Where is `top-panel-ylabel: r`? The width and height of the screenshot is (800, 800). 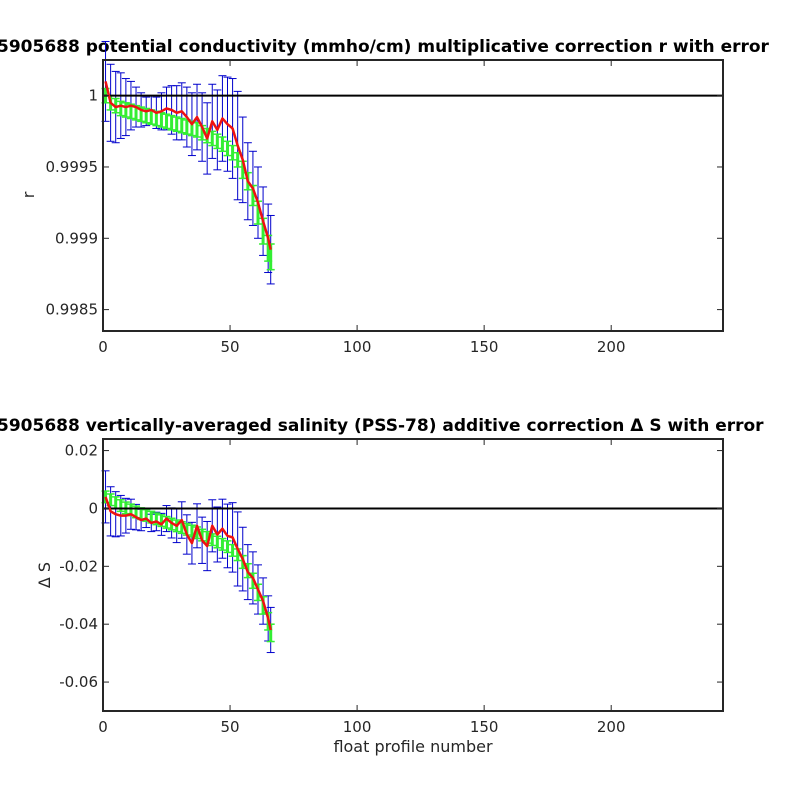
top-panel-ylabel: r is located at coordinates (28, 194).